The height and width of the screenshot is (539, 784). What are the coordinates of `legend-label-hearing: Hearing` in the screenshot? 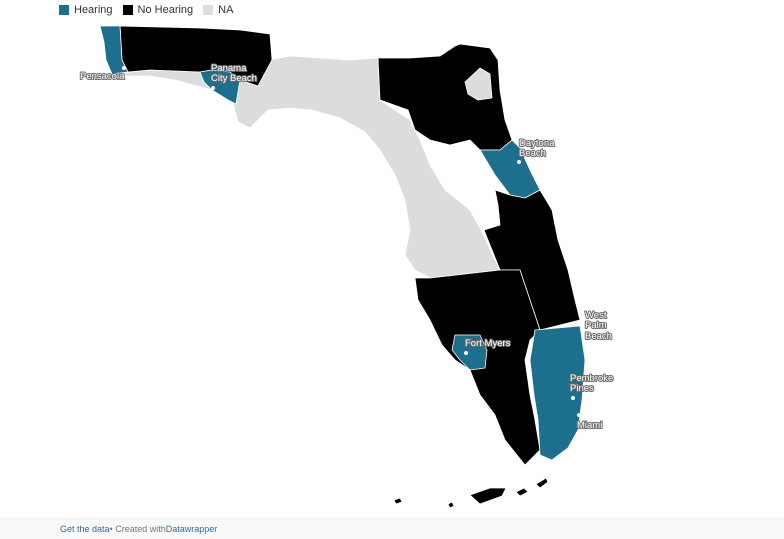 It's located at (93, 10).